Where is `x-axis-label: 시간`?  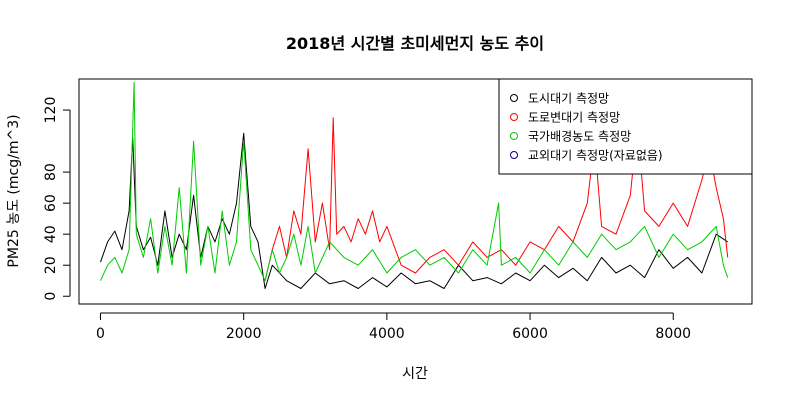 x-axis-label: 시간 is located at coordinates (415, 374).